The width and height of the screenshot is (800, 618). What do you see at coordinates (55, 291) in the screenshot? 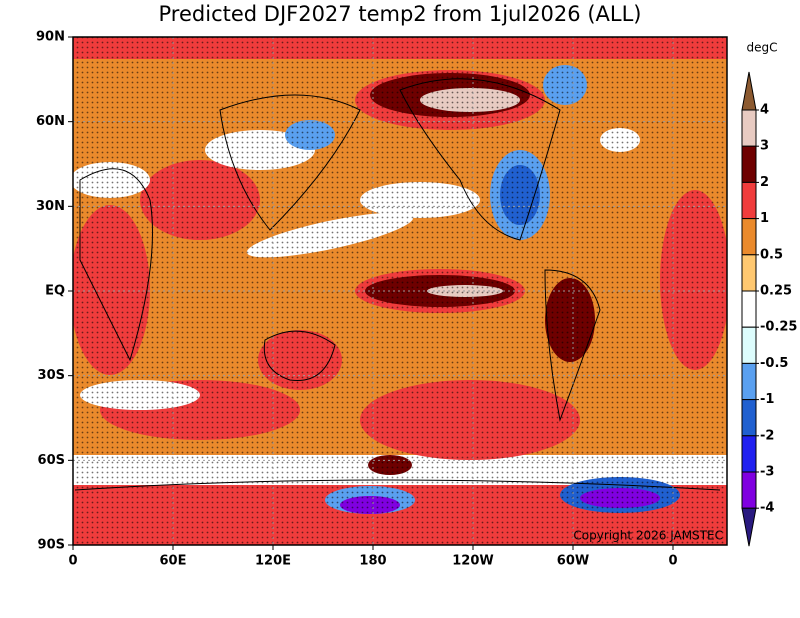
I see `lat-label: EQ` at bounding box center [55, 291].